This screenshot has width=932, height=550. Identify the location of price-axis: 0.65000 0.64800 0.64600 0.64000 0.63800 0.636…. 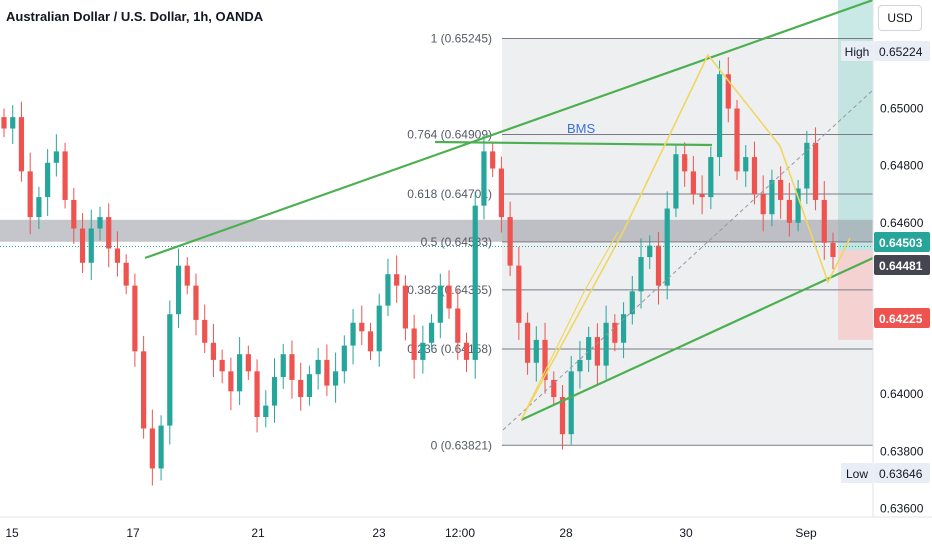
(898, 258).